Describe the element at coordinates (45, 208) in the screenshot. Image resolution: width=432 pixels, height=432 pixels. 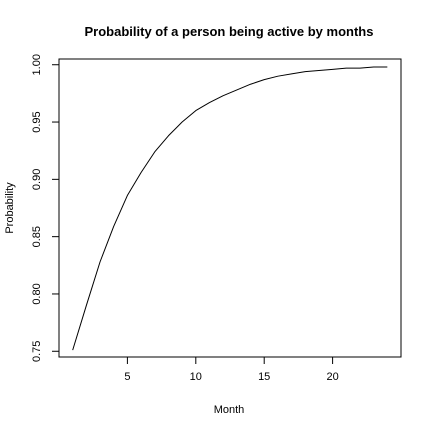
I see `y-axis: 0.75 0.80 0.85 0.90 0.95 1.00` at that location.